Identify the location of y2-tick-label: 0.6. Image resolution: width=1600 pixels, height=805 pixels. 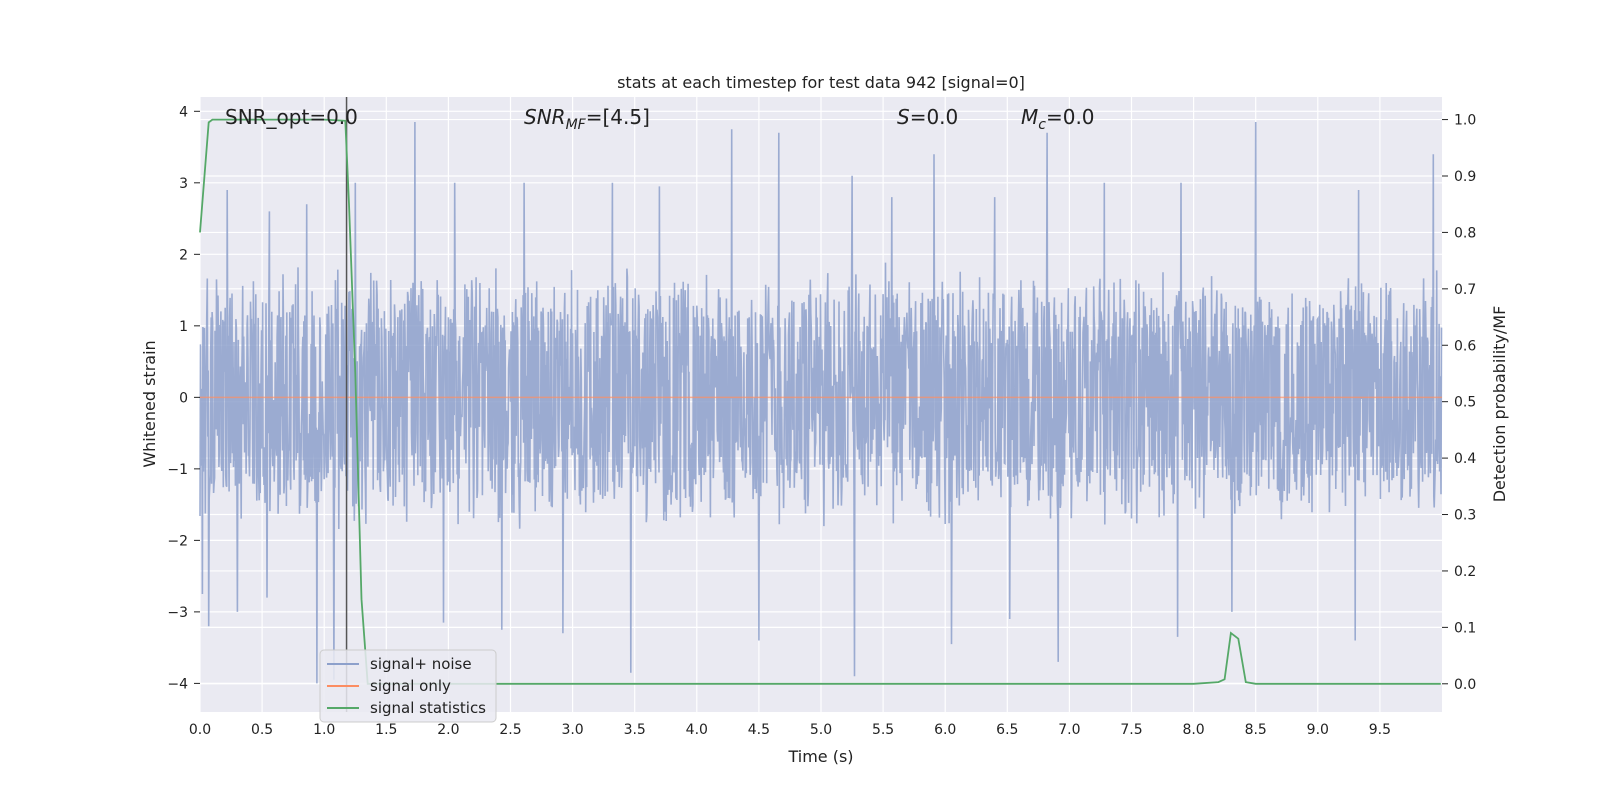
(1465, 346).